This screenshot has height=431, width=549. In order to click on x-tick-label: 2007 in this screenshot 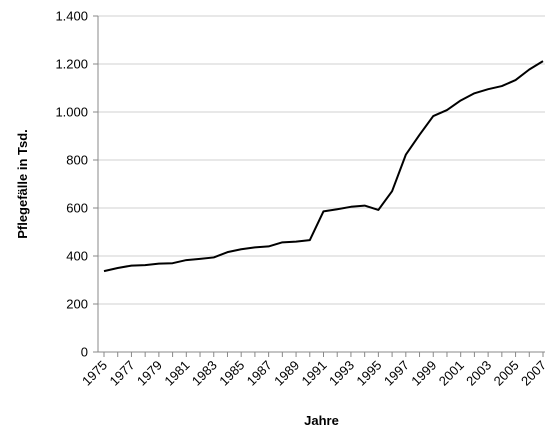, I will do `click(533, 373)`.